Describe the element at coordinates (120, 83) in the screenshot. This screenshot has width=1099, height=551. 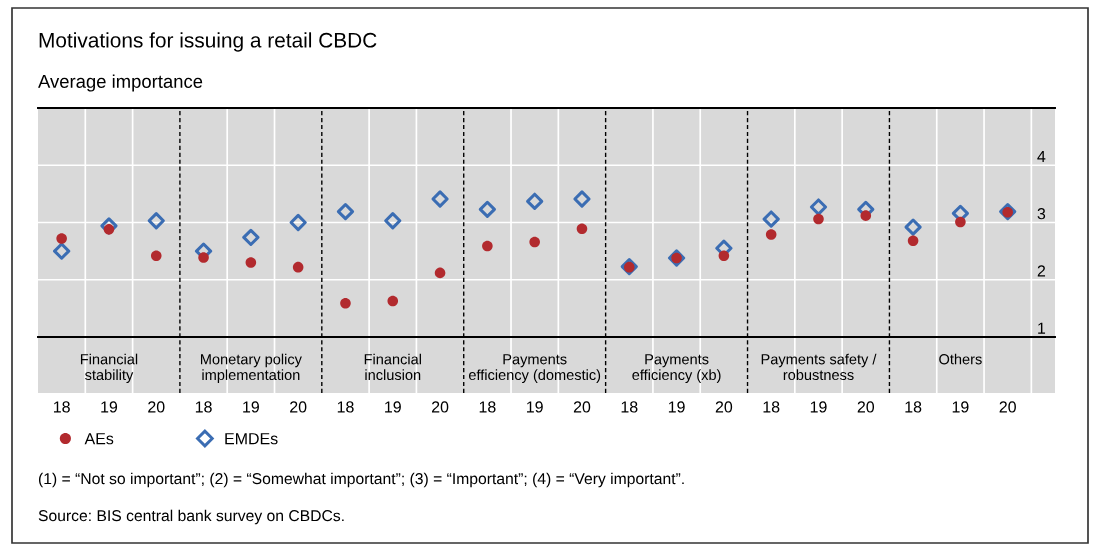
I see `chart-subtitle: Average importance` at that location.